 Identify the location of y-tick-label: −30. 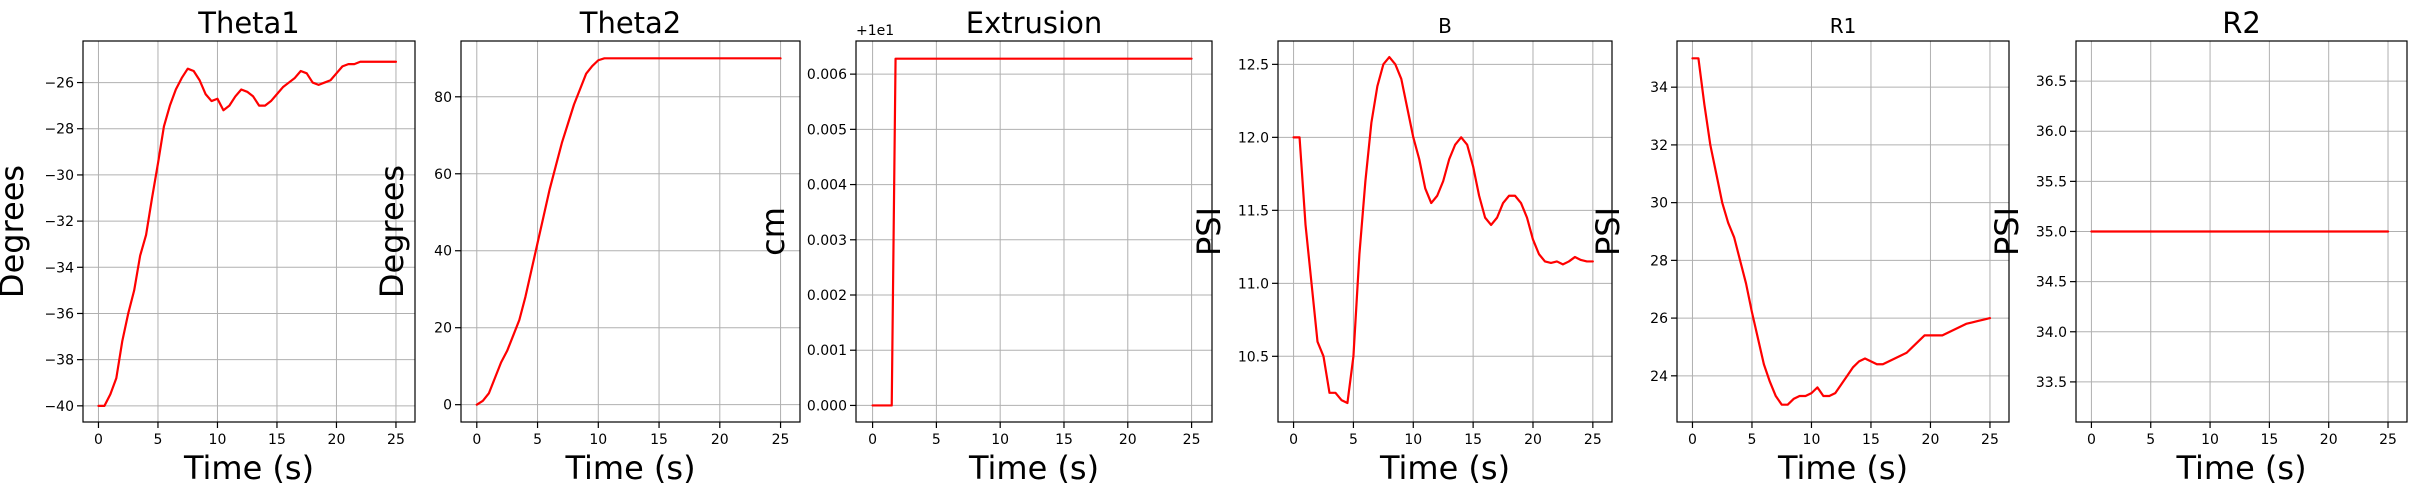
(59, 176).